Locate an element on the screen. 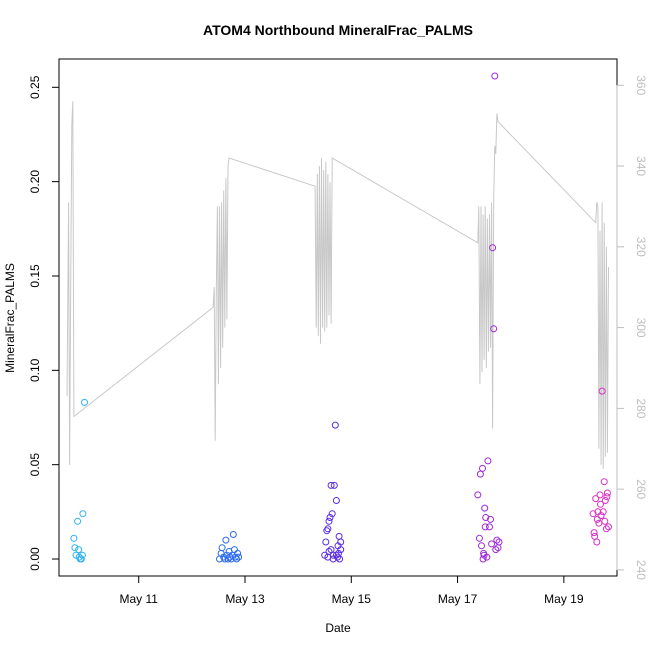 This screenshot has height=650, width=650. y2-tick-label: 240 is located at coordinates (641, 570).